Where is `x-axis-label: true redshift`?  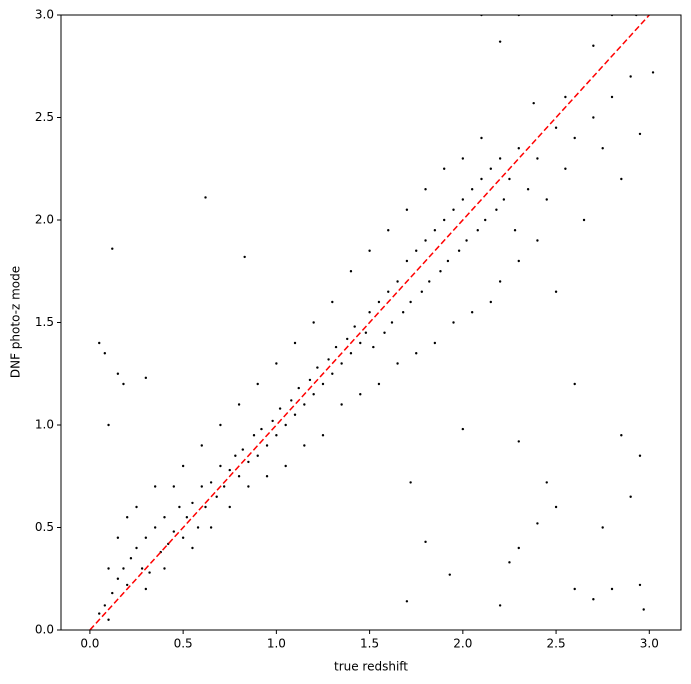 x-axis-label: true redshift is located at coordinates (371, 667).